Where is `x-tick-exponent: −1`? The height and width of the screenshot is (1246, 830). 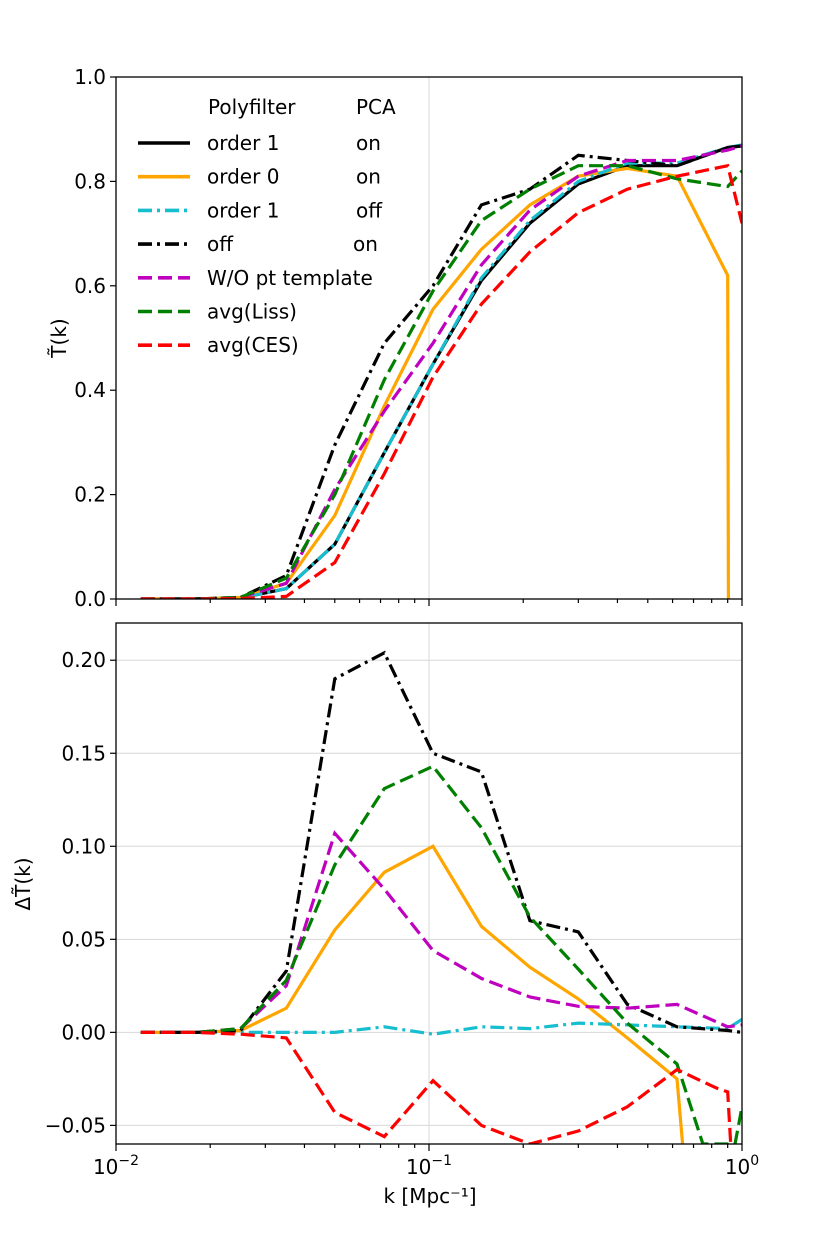 x-tick-exponent: −1 is located at coordinates (441, 1161).